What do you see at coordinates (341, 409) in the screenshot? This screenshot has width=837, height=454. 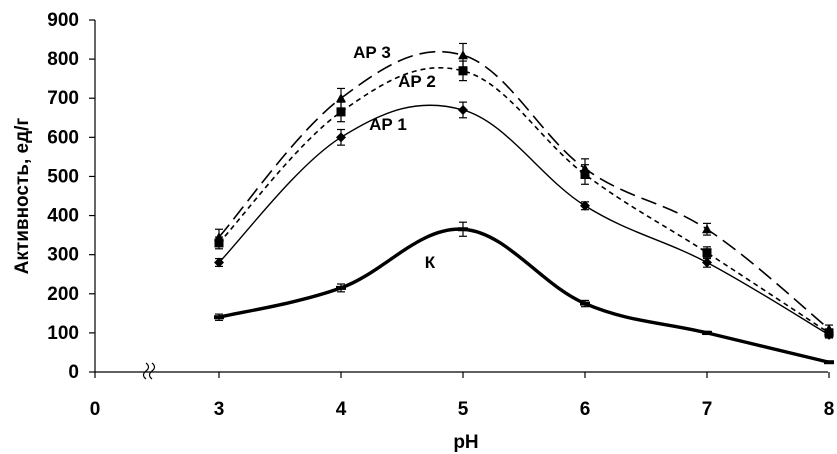 I see `x-tick-label: 4` at bounding box center [341, 409].